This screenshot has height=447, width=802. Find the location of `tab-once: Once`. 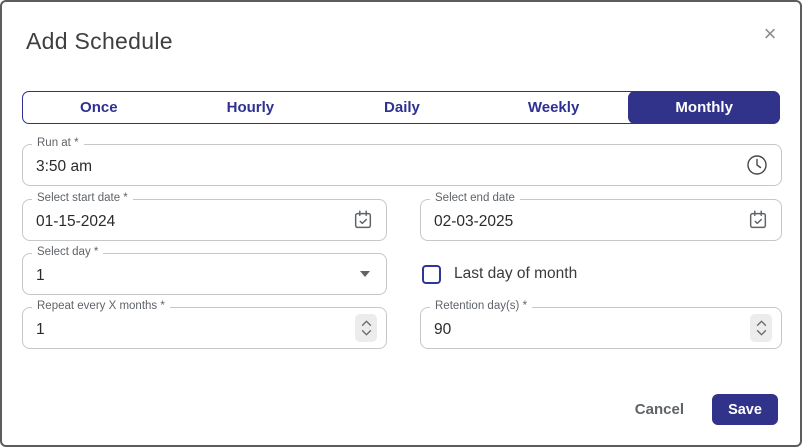

tab-once: Once is located at coordinates (99, 107).